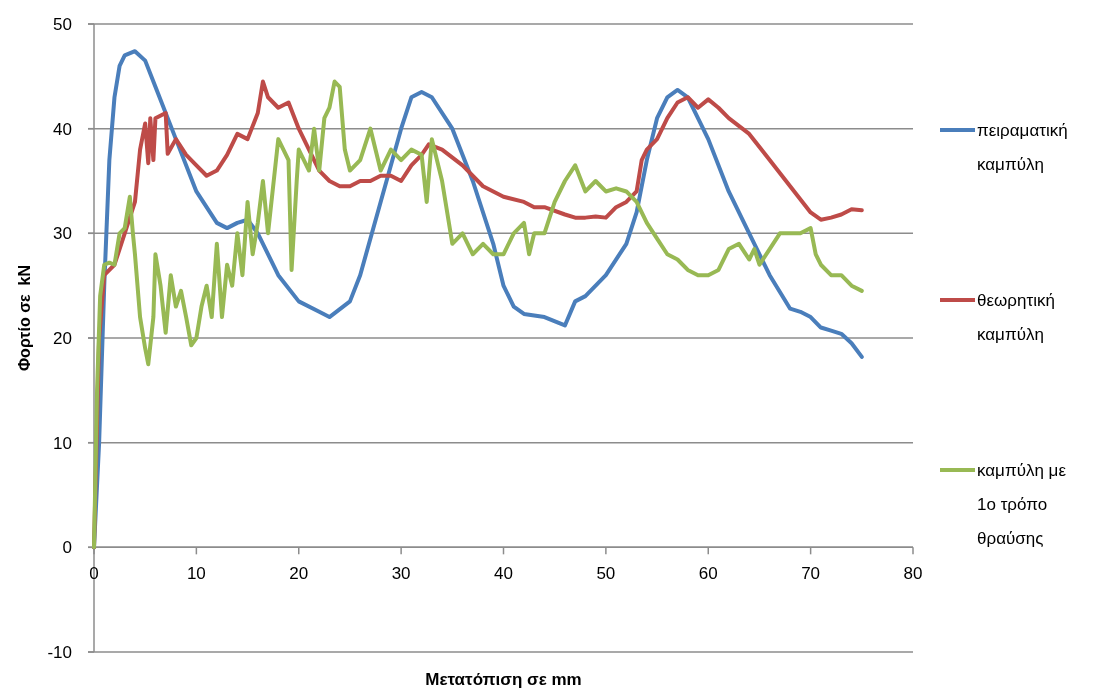  What do you see at coordinates (196, 574) in the screenshot?
I see `x-tick-label: 10` at bounding box center [196, 574].